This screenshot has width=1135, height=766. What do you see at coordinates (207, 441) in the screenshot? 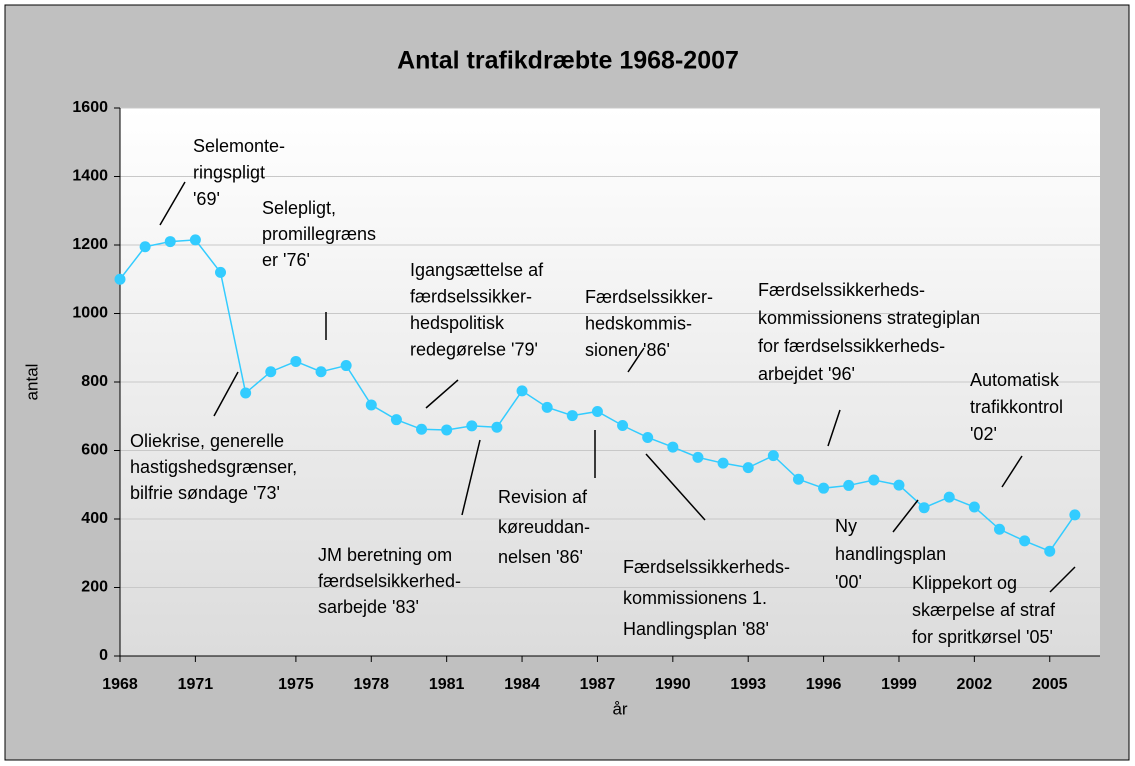
I see `annotation: Oliekrise, generelle` at bounding box center [207, 441].